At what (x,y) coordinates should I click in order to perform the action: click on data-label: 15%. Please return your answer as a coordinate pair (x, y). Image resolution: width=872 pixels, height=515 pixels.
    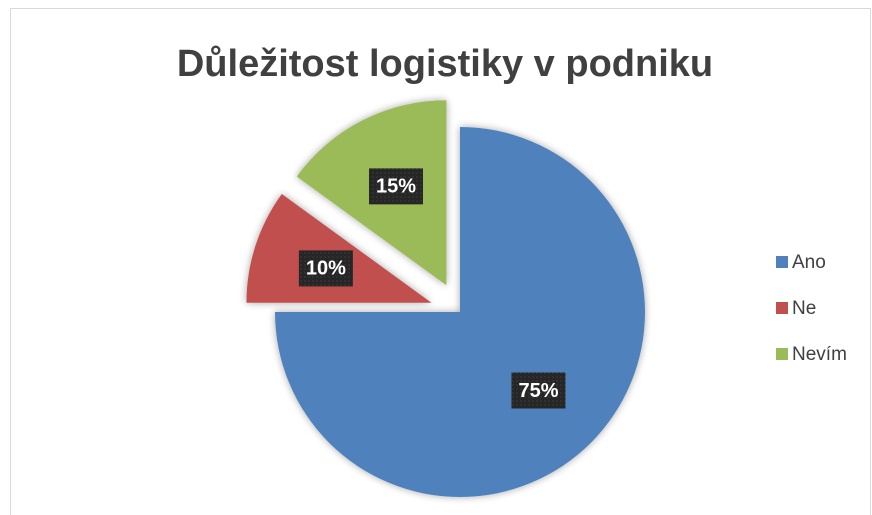
    Looking at the image, I should click on (396, 187).